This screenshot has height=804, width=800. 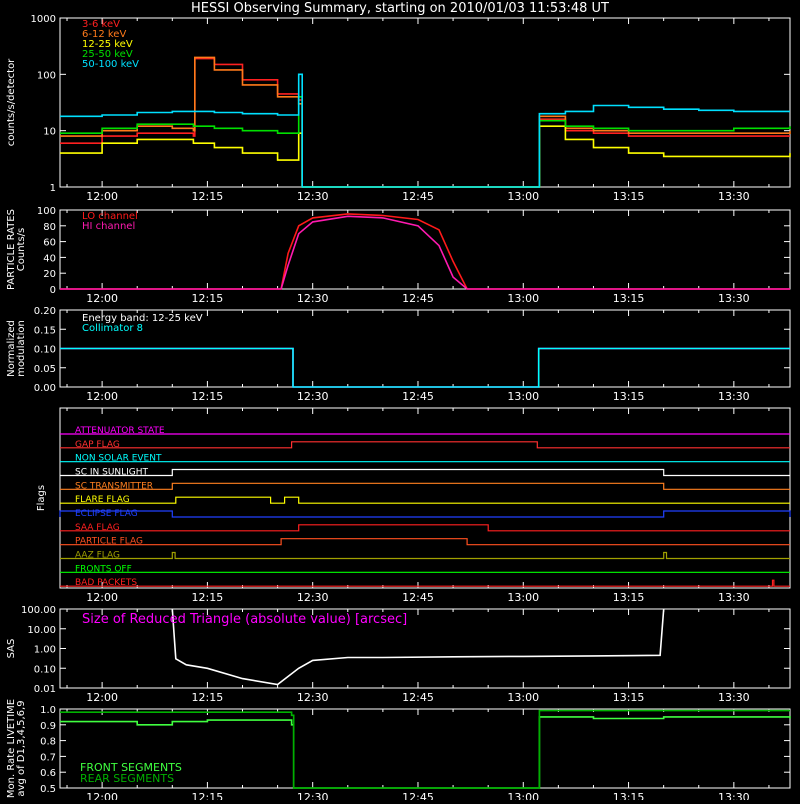 I want to click on flags-xtick-label: 12:30, so click(x=313, y=597).